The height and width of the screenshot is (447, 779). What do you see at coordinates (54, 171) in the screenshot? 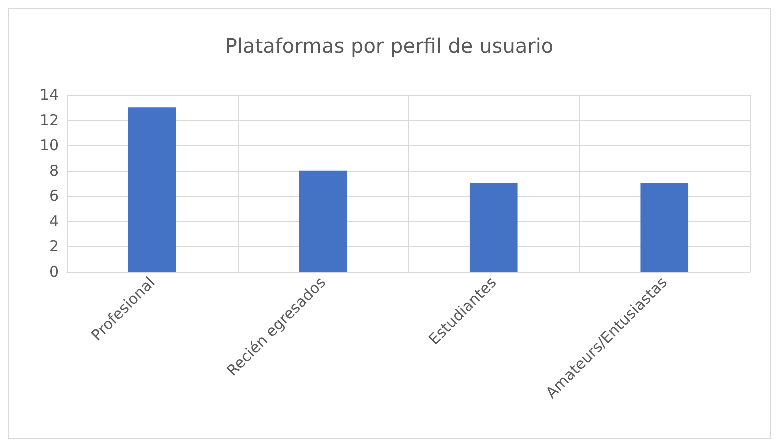
I see `y-tick-label: 8` at bounding box center [54, 171].